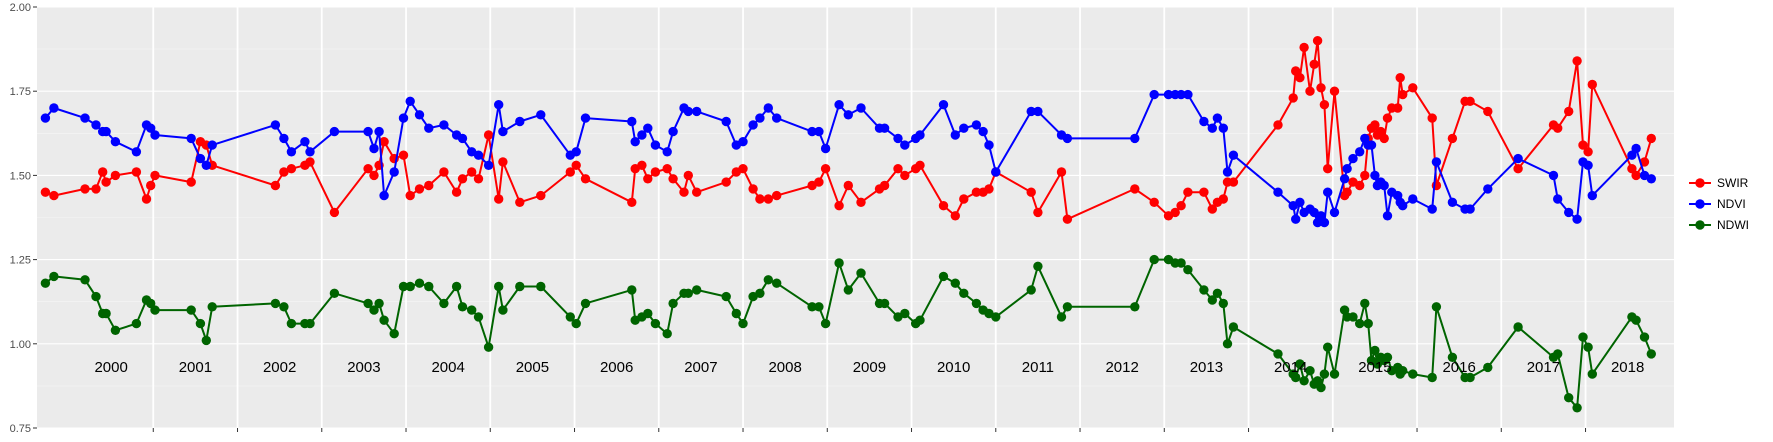 This screenshot has width=1773, height=442. Describe the element at coordinates (363, 367) in the screenshot. I see `year-label: 2003` at that location.